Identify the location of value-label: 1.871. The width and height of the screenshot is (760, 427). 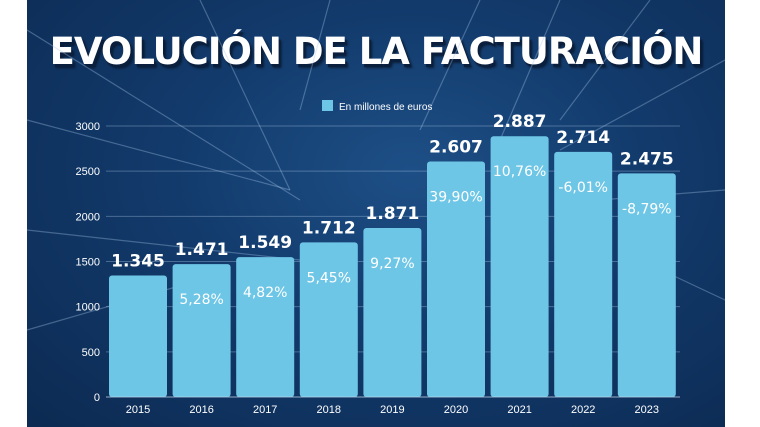
(393, 214).